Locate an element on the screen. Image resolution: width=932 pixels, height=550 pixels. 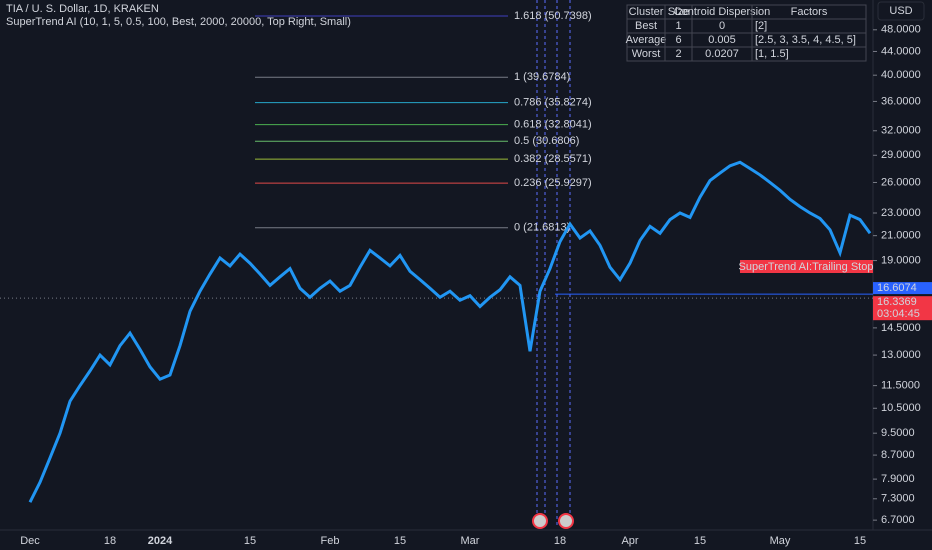
x-tick-label: May is located at coordinates (780, 541).